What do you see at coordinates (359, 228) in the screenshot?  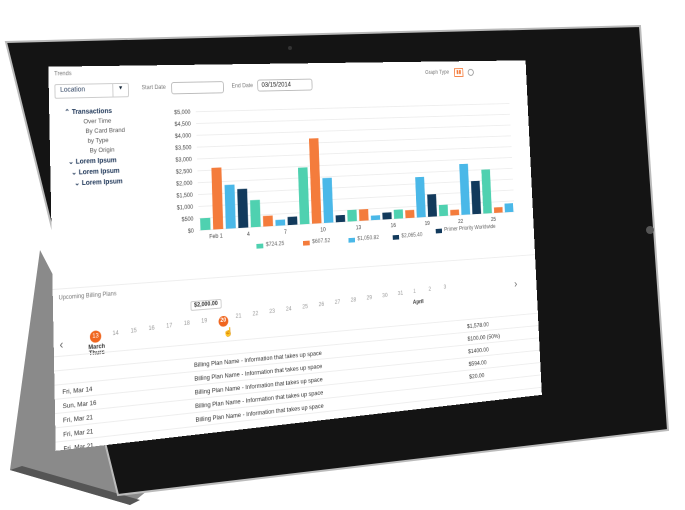 I see `x-tick-label: 13` at bounding box center [359, 228].